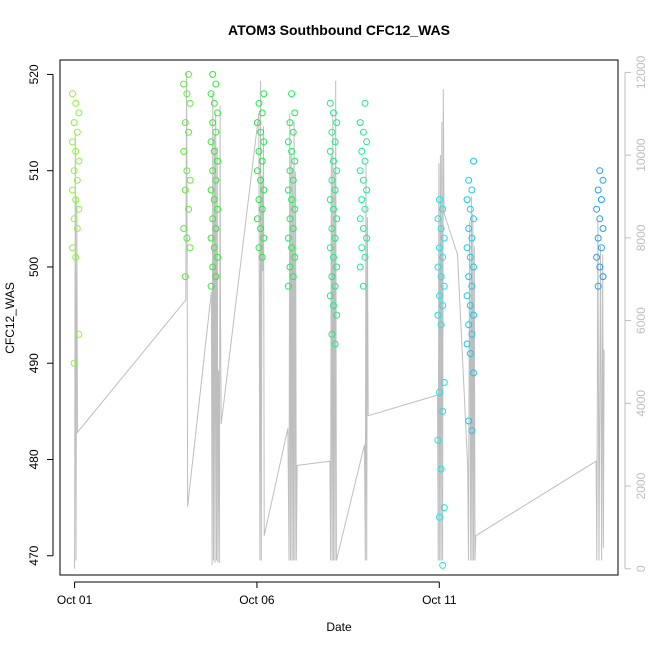 This screenshot has height=650, width=650. I want to click on x-tick-label: Oct 11, so click(439, 600).